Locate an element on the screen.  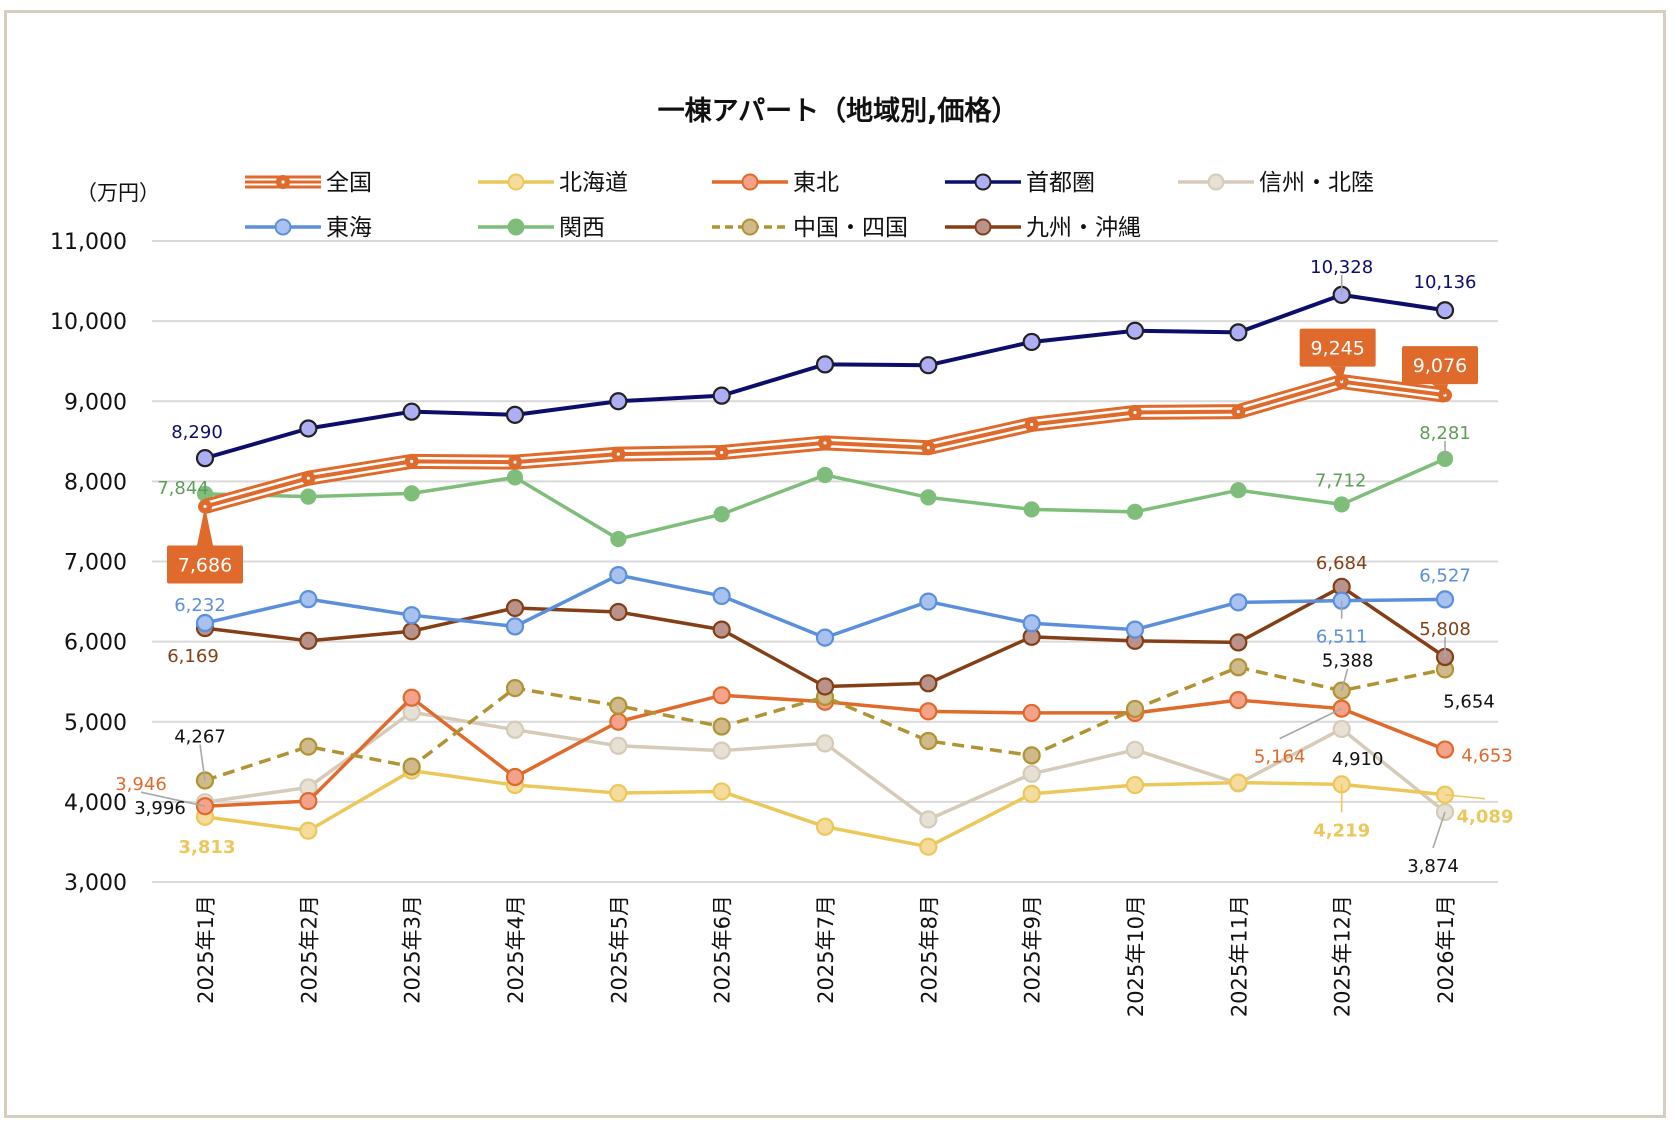
x-tick-label: 2025年8月 is located at coordinates (929, 949).